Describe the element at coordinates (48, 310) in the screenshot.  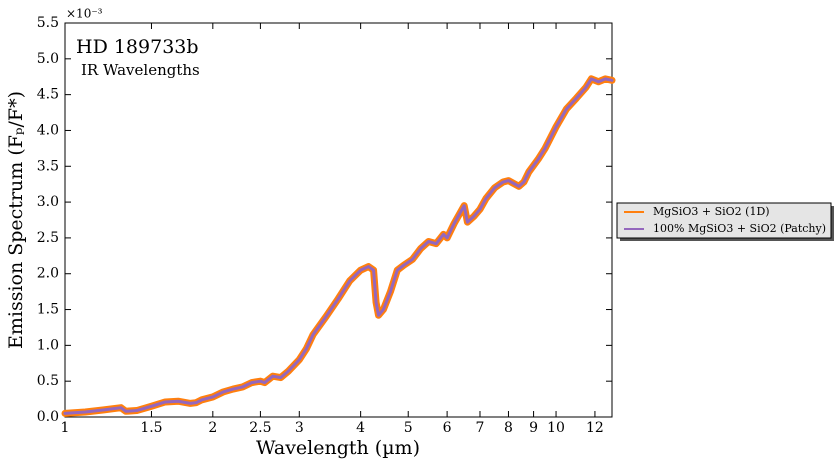
I see `y-tick-label: 1.5` at that location.